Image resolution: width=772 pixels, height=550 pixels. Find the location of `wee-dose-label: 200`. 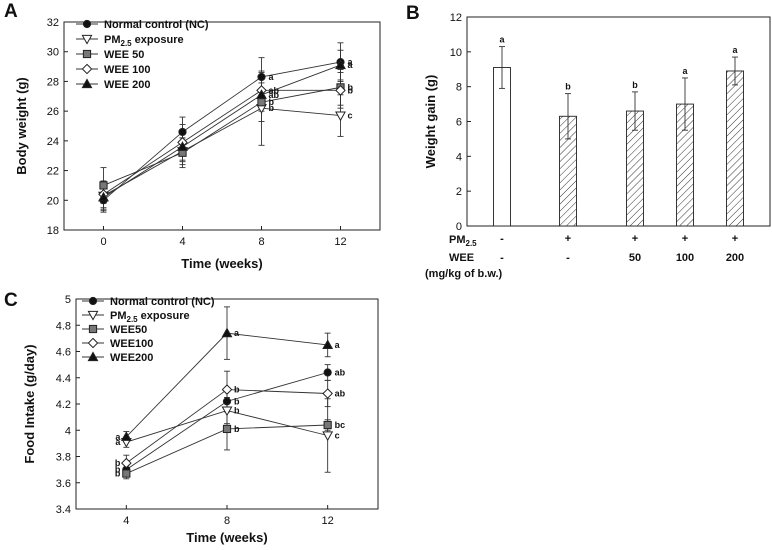

wee-dose-label: 200 is located at coordinates (735, 258).